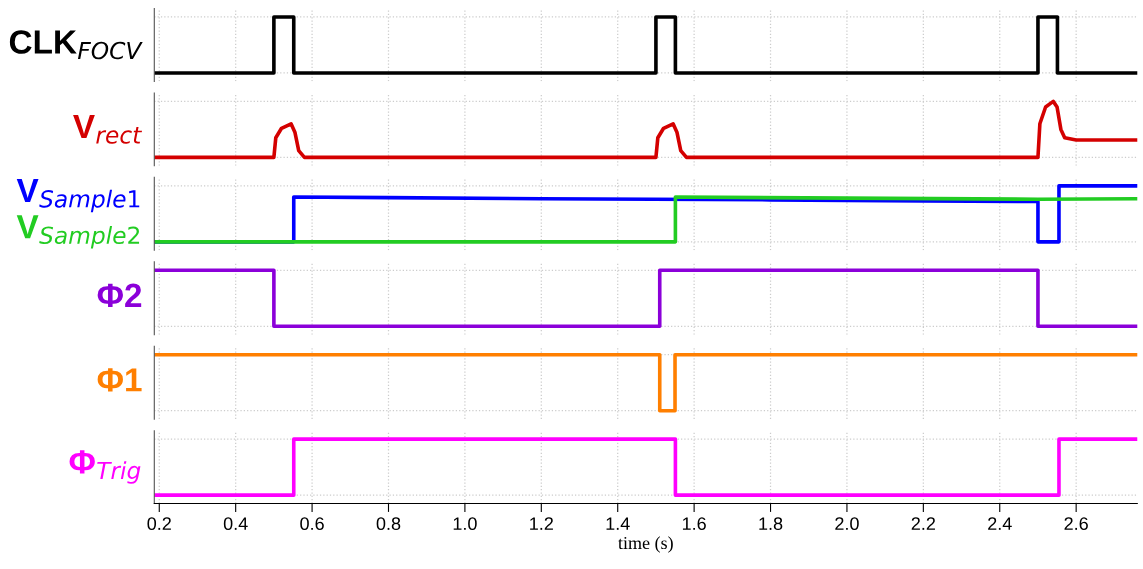 Image resolution: width=1143 pixels, height=569 pixels. What do you see at coordinates (105, 467) in the screenshot?
I see `series-label: Φ$_{Trig}$` at bounding box center [105, 467].